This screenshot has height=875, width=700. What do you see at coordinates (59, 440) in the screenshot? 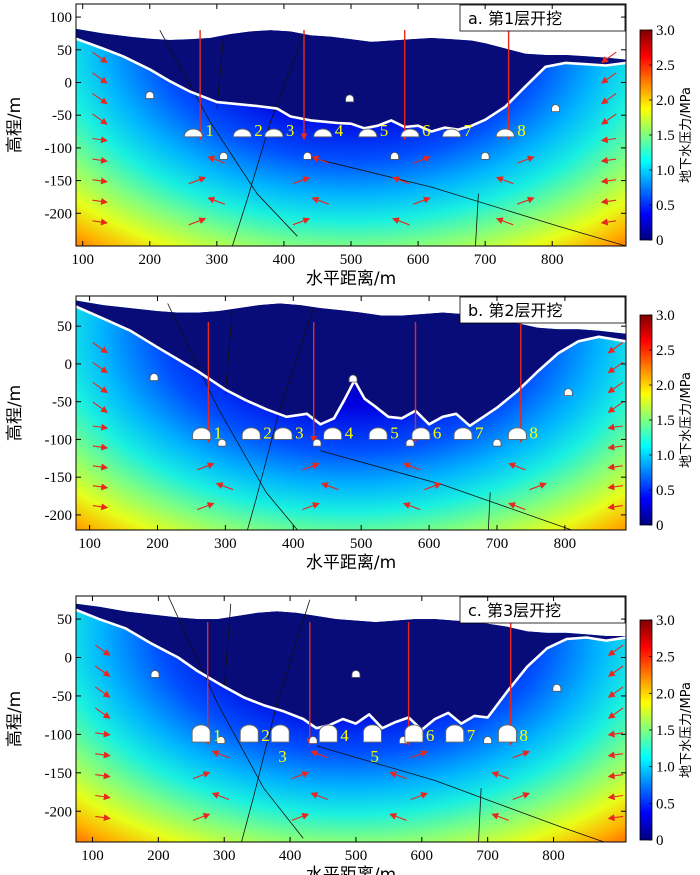
I see `y-tick-label: -100` at bounding box center [59, 440].